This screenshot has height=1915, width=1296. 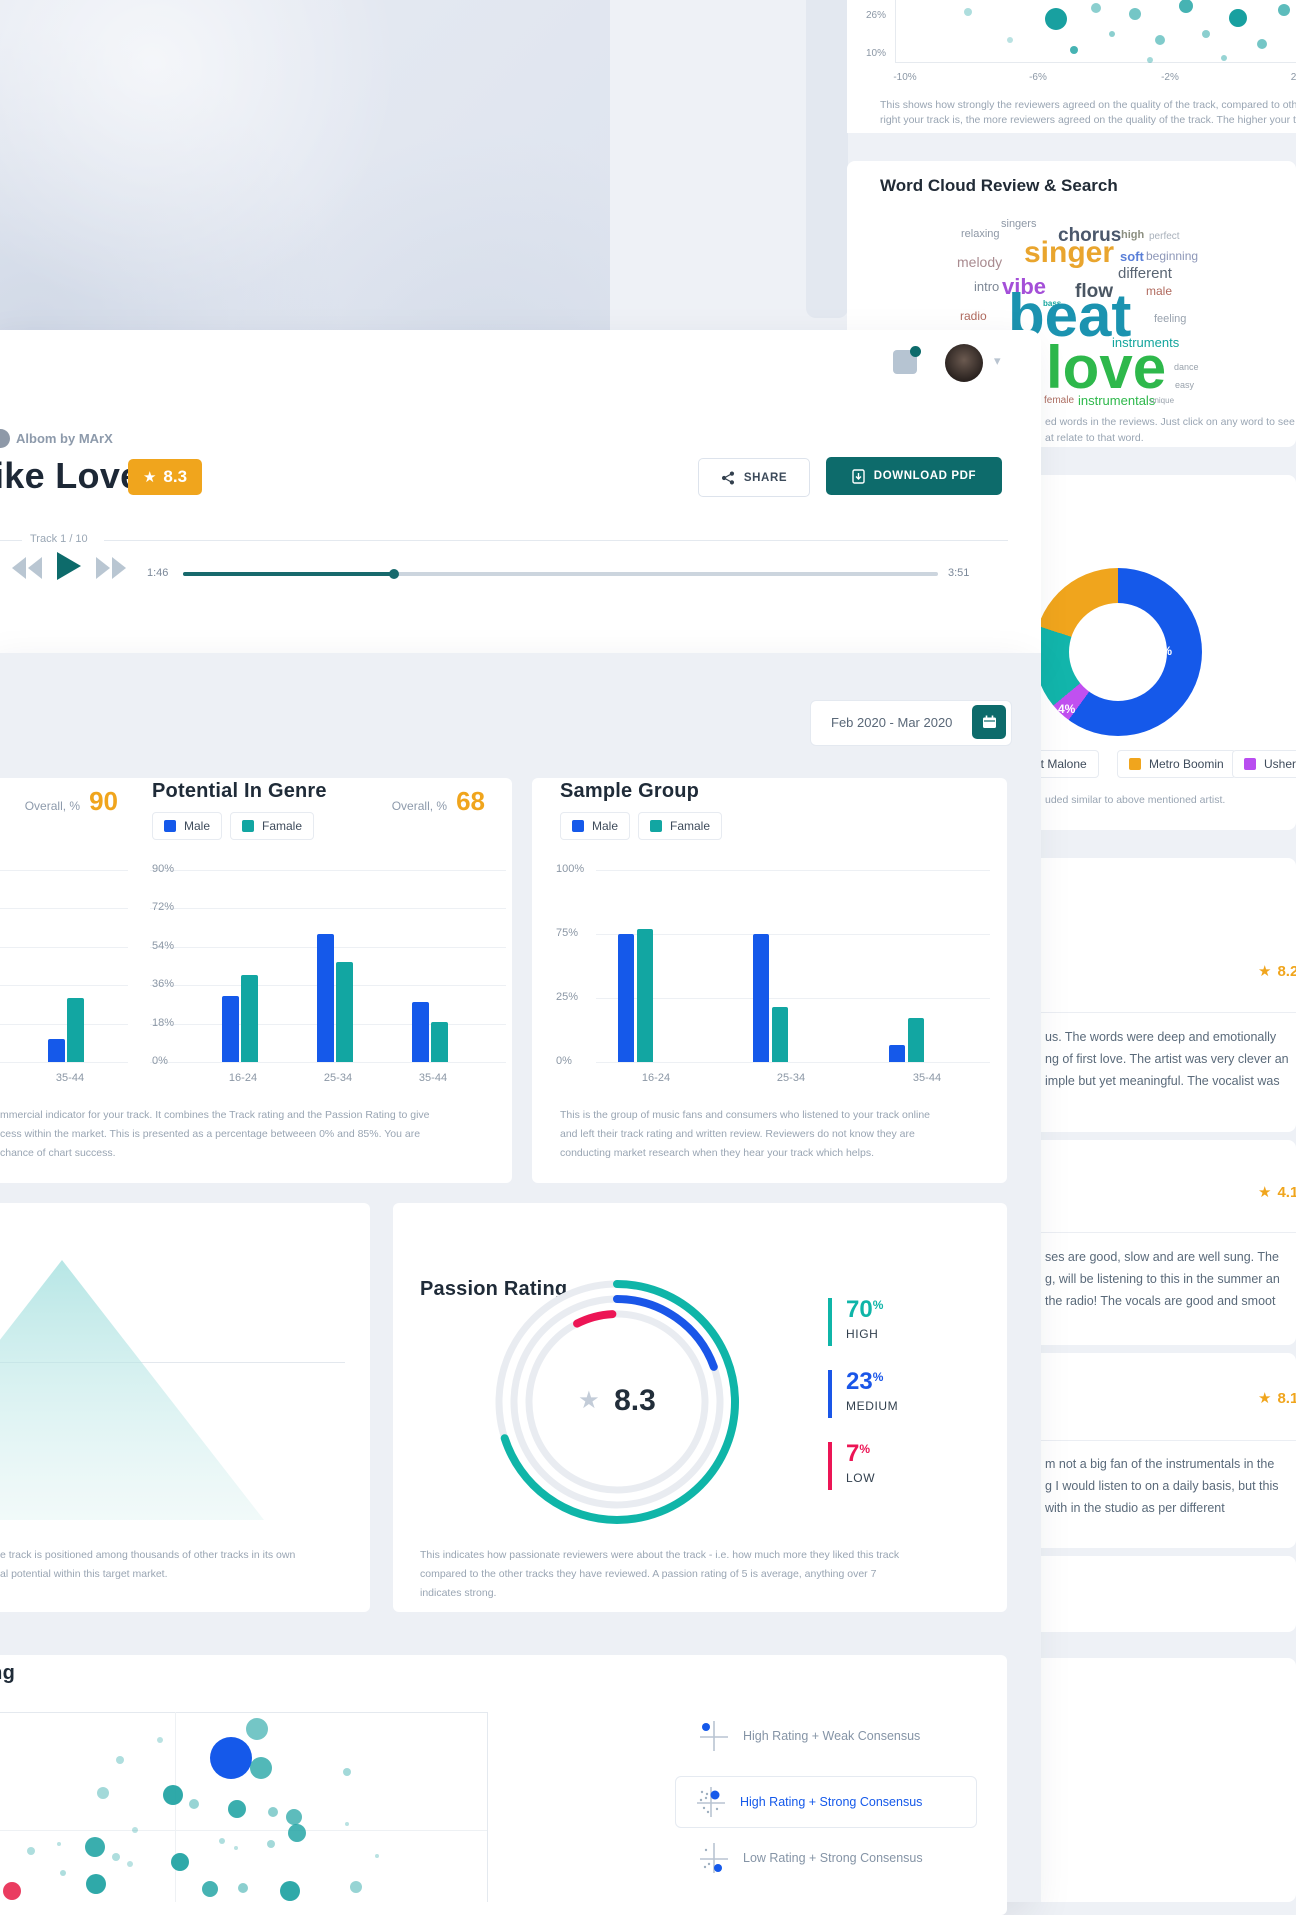 I want to click on usher-color-swatch, so click(x=1250, y=764).